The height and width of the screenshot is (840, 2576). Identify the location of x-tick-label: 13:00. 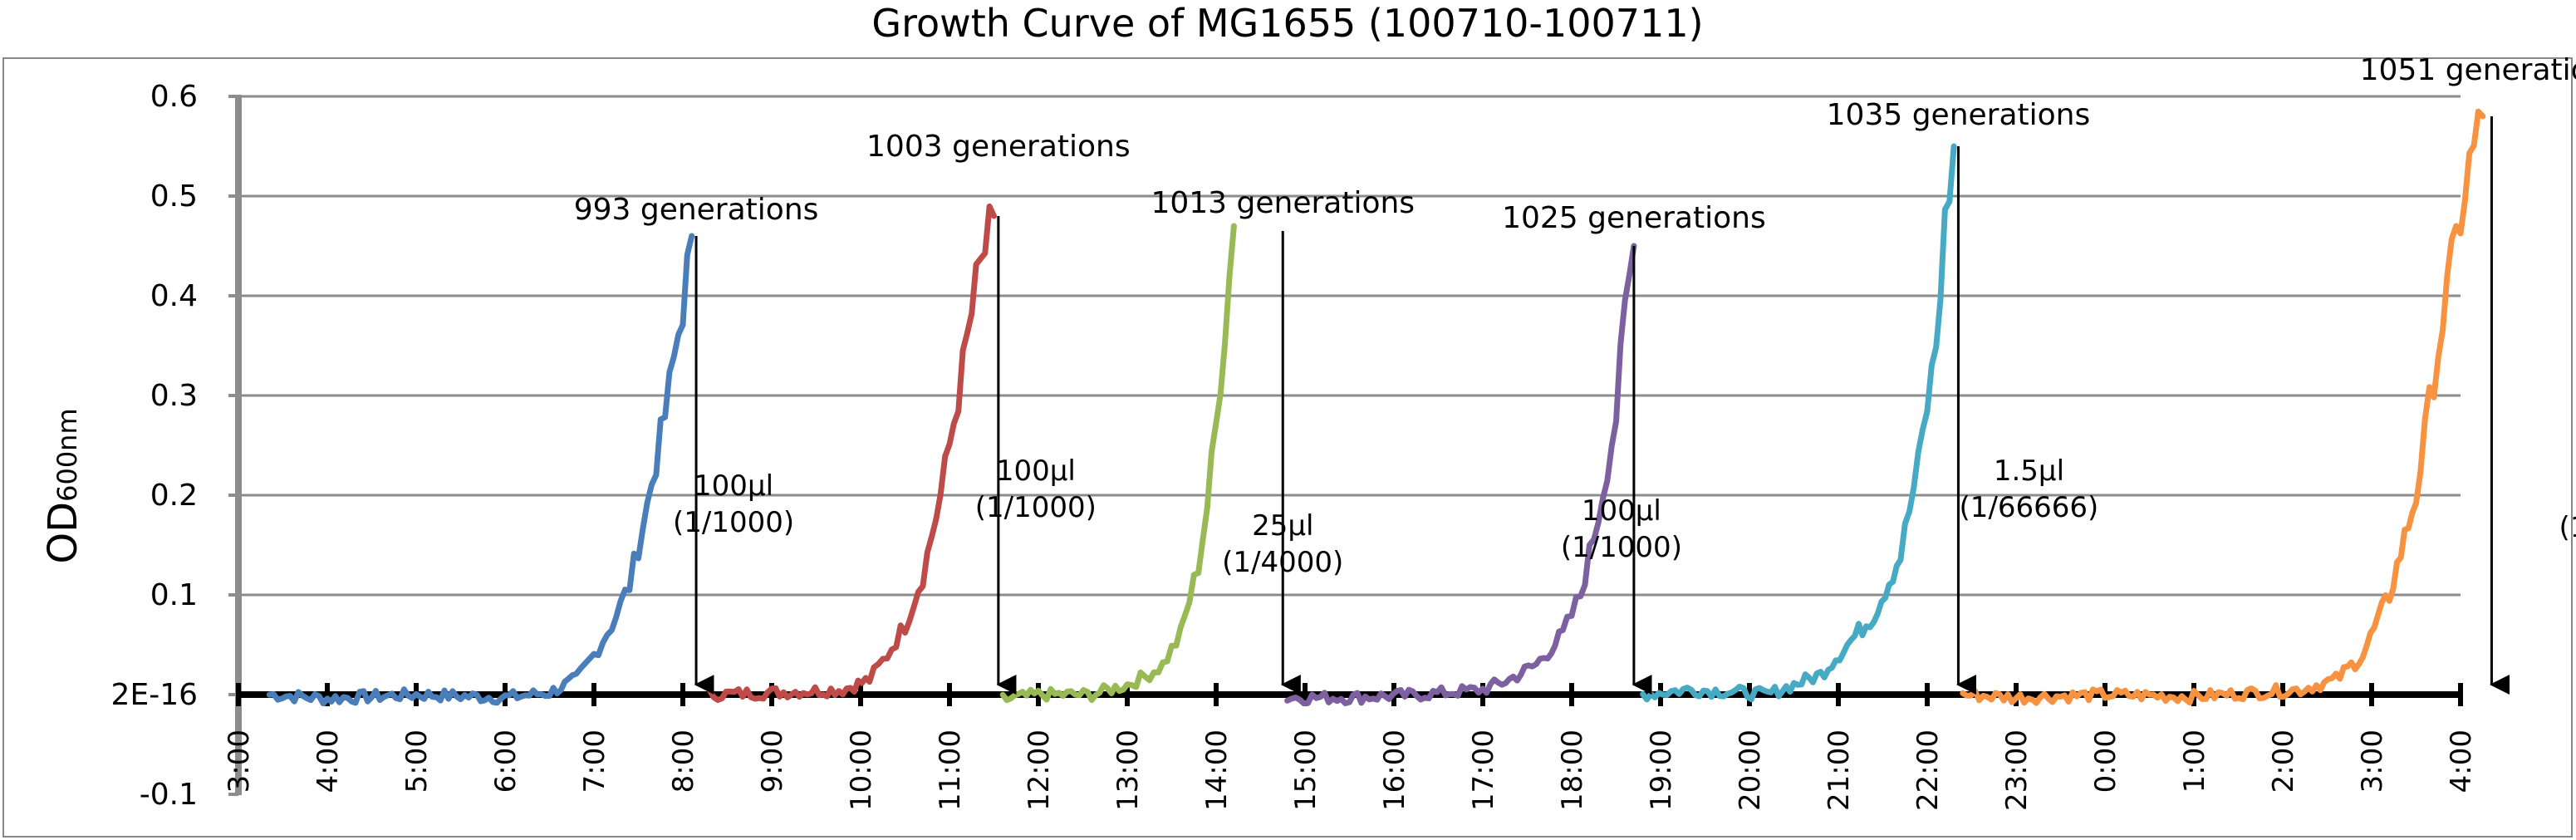
(1128, 770).